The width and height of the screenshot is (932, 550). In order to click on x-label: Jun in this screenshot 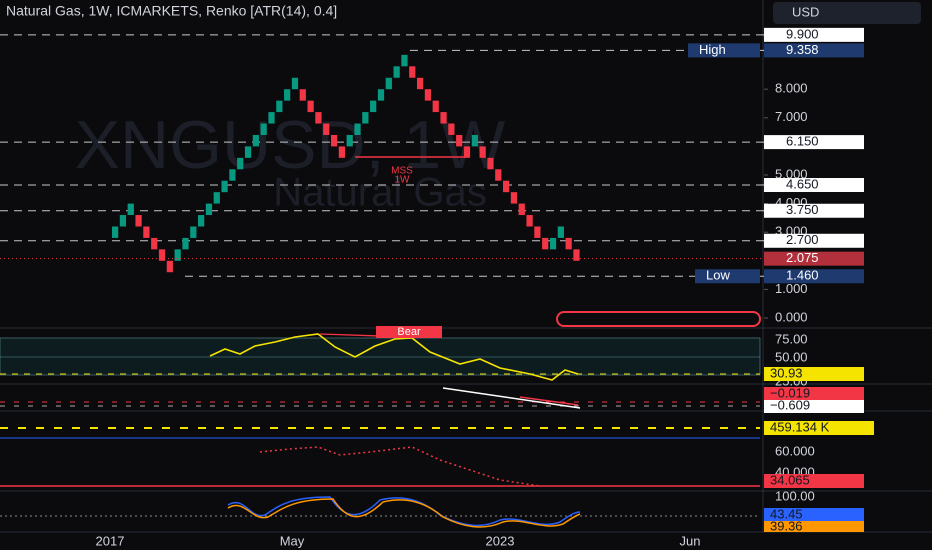, I will do `click(690, 540)`.